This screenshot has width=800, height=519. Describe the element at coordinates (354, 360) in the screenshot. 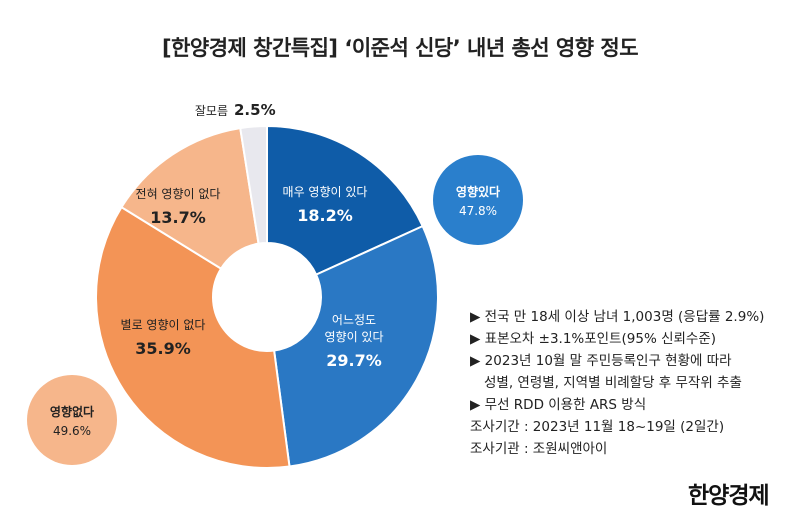

I see `slice-value: 29.7%` at that location.